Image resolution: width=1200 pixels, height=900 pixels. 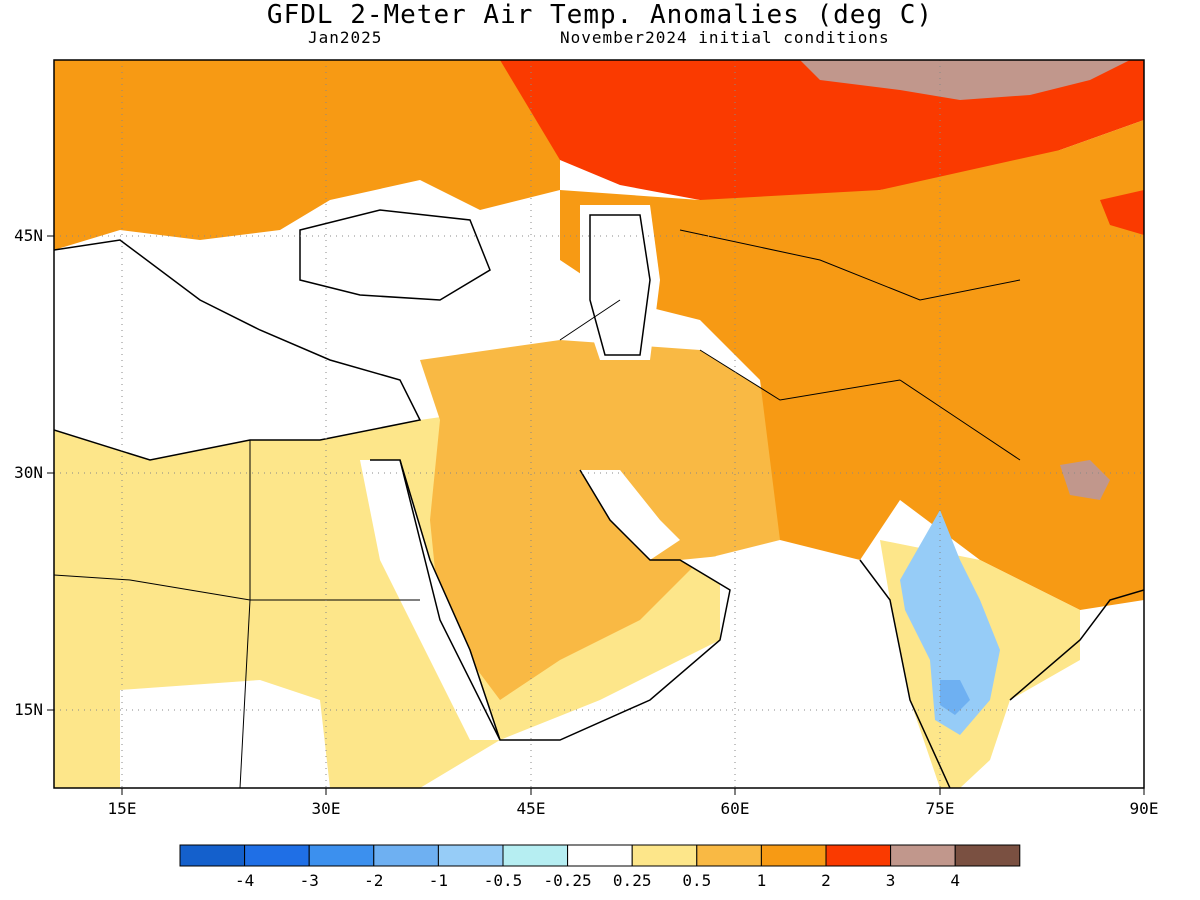 I want to click on lon-label-60E: 60E, so click(x=735, y=808).